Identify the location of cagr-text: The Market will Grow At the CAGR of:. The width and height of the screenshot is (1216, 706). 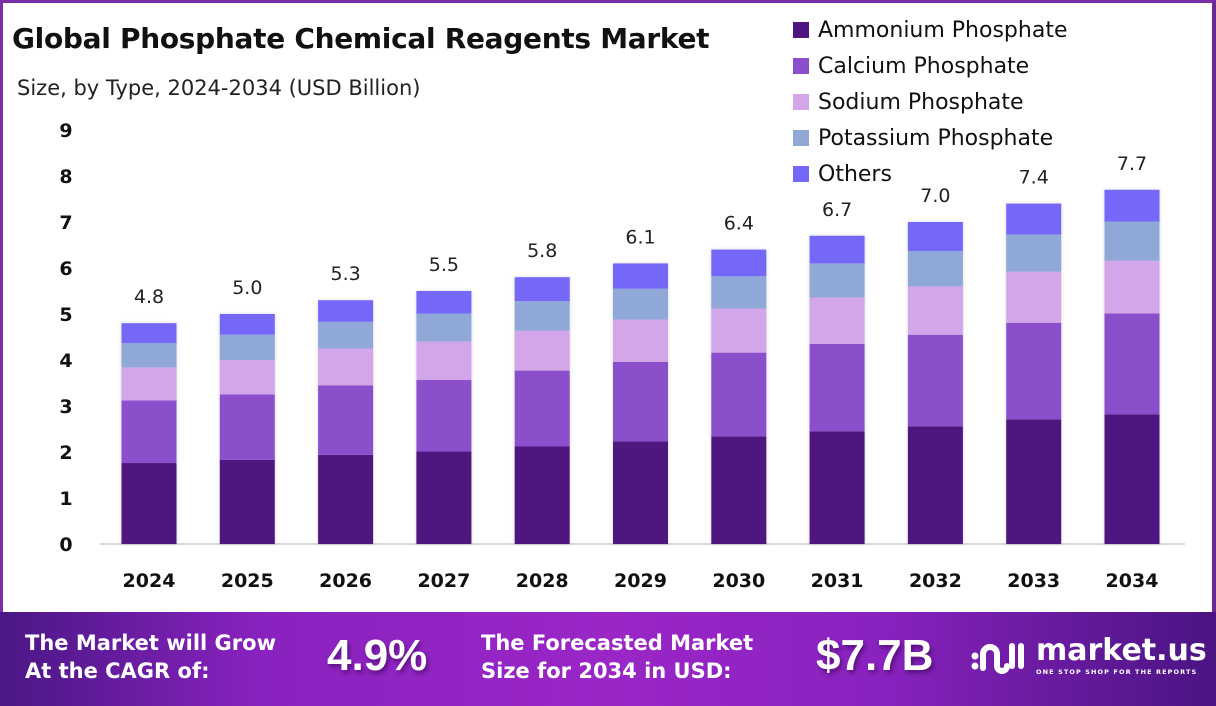
(150, 657).